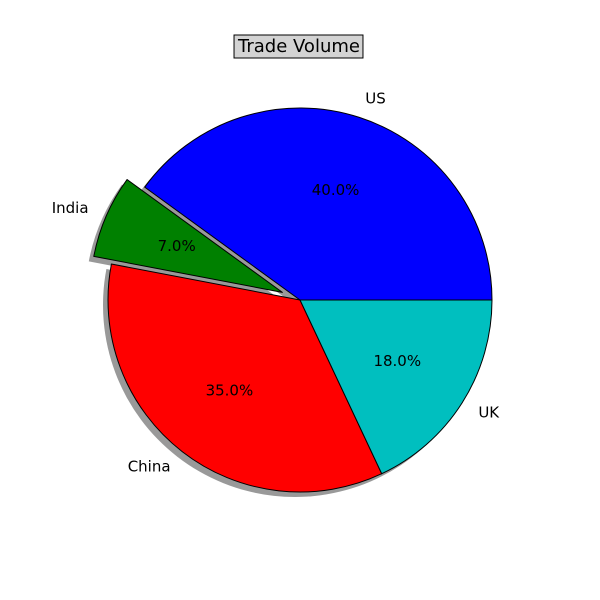 The width and height of the screenshot is (600, 600). What do you see at coordinates (336, 190) in the screenshot?
I see `slice-percent-us: 40.0%` at bounding box center [336, 190].